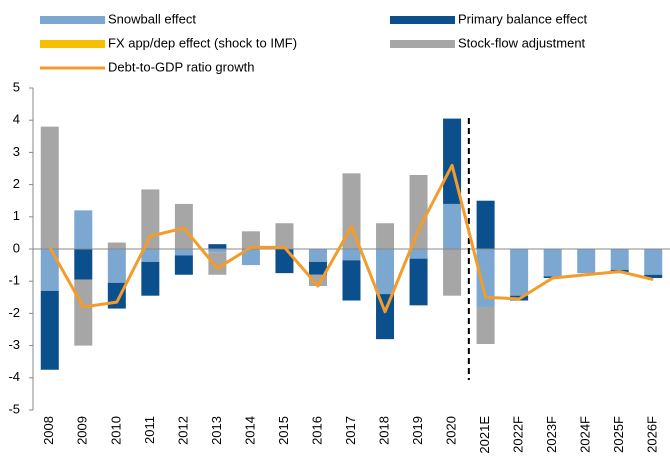 This screenshot has height=461, width=670. Describe the element at coordinates (316, 430) in the screenshot. I see `x-tick-label: 2016` at that location.